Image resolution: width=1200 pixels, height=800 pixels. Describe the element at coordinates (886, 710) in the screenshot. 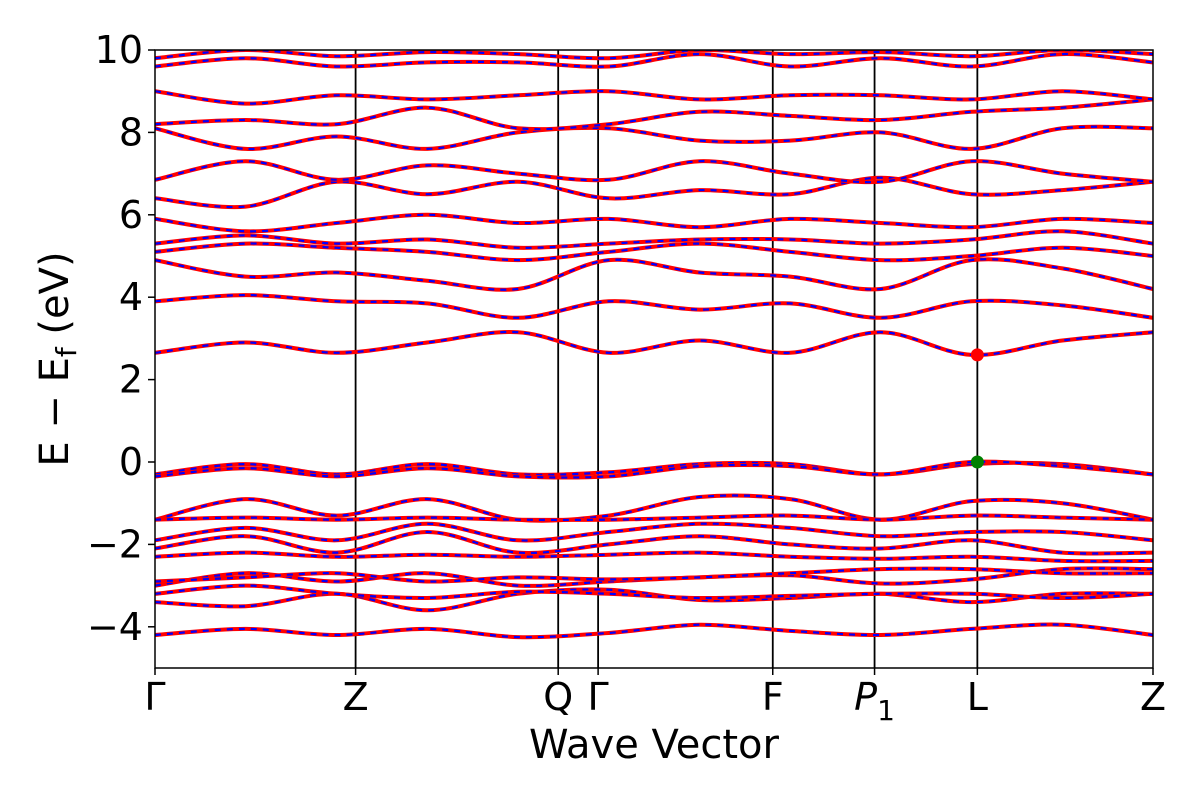

I see `x-tick-label-sub: 1` at that location.